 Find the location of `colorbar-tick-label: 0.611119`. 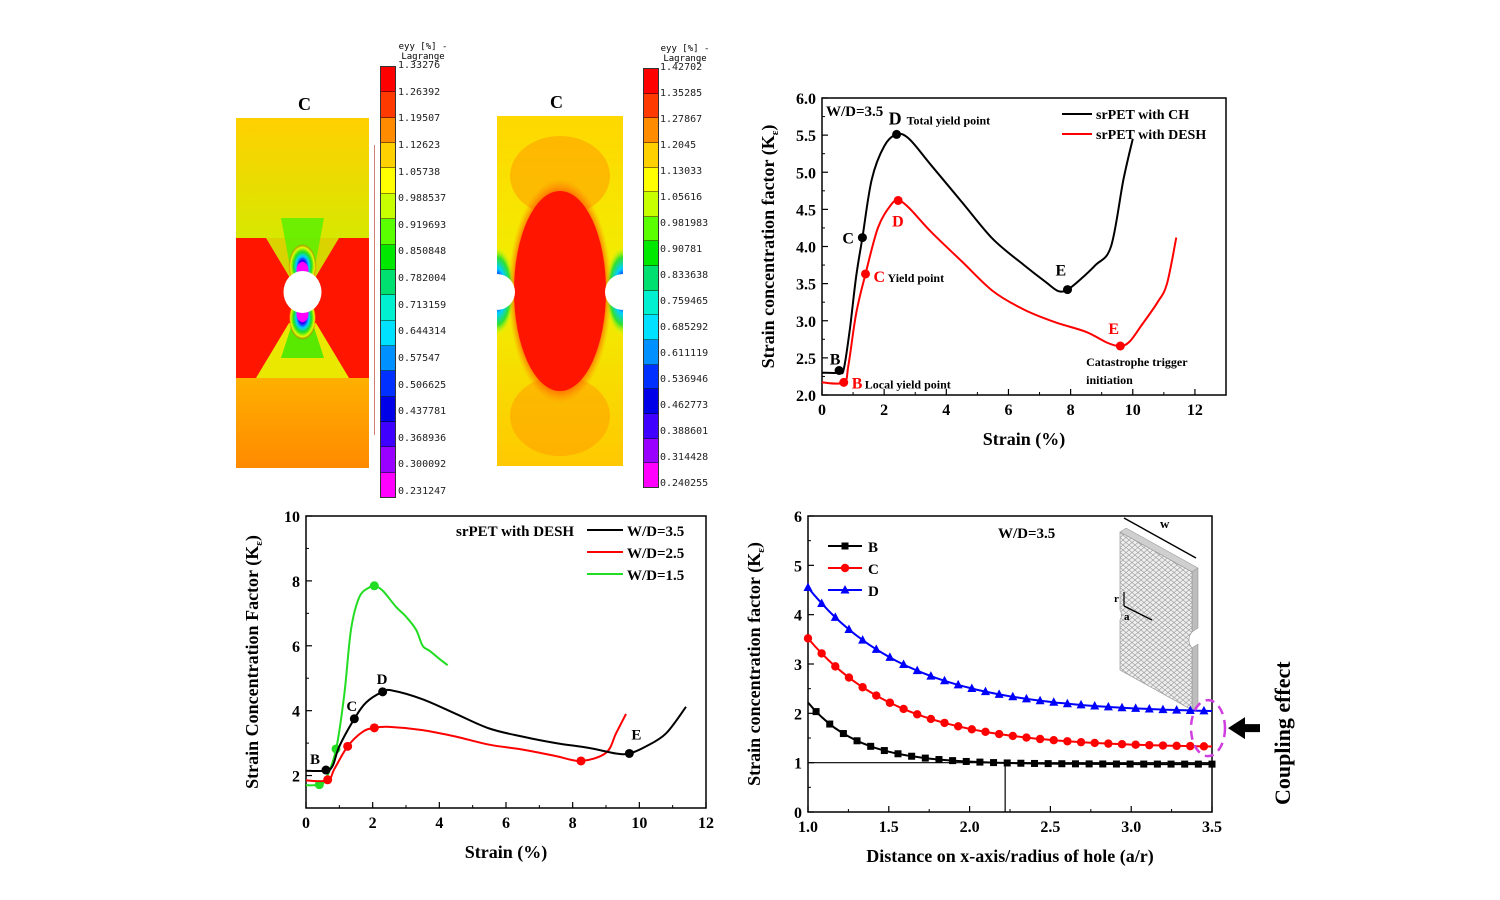

colorbar-tick-label: 0.611119 is located at coordinates (684, 353).